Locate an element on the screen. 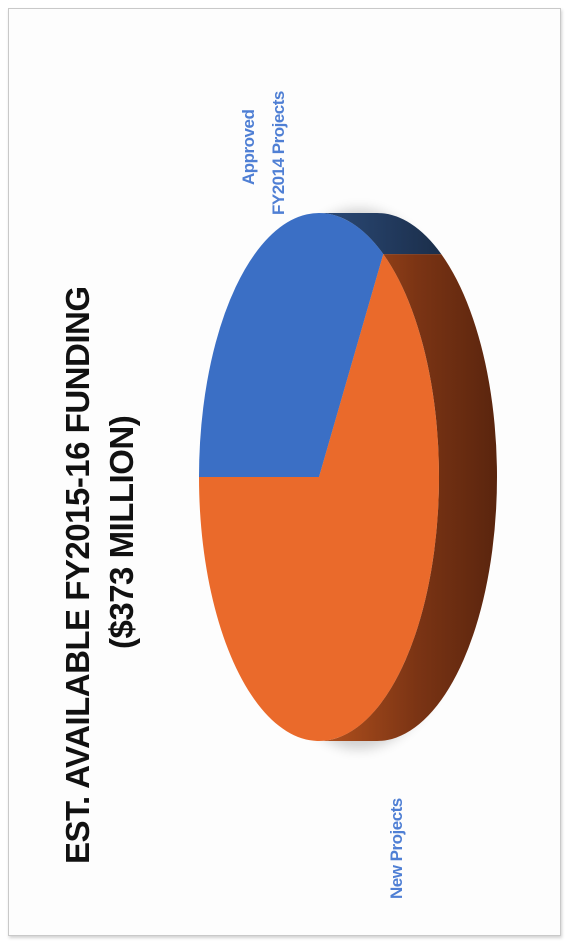  chart-title-line-2: ($373 MILLION) is located at coordinates (121, 532).